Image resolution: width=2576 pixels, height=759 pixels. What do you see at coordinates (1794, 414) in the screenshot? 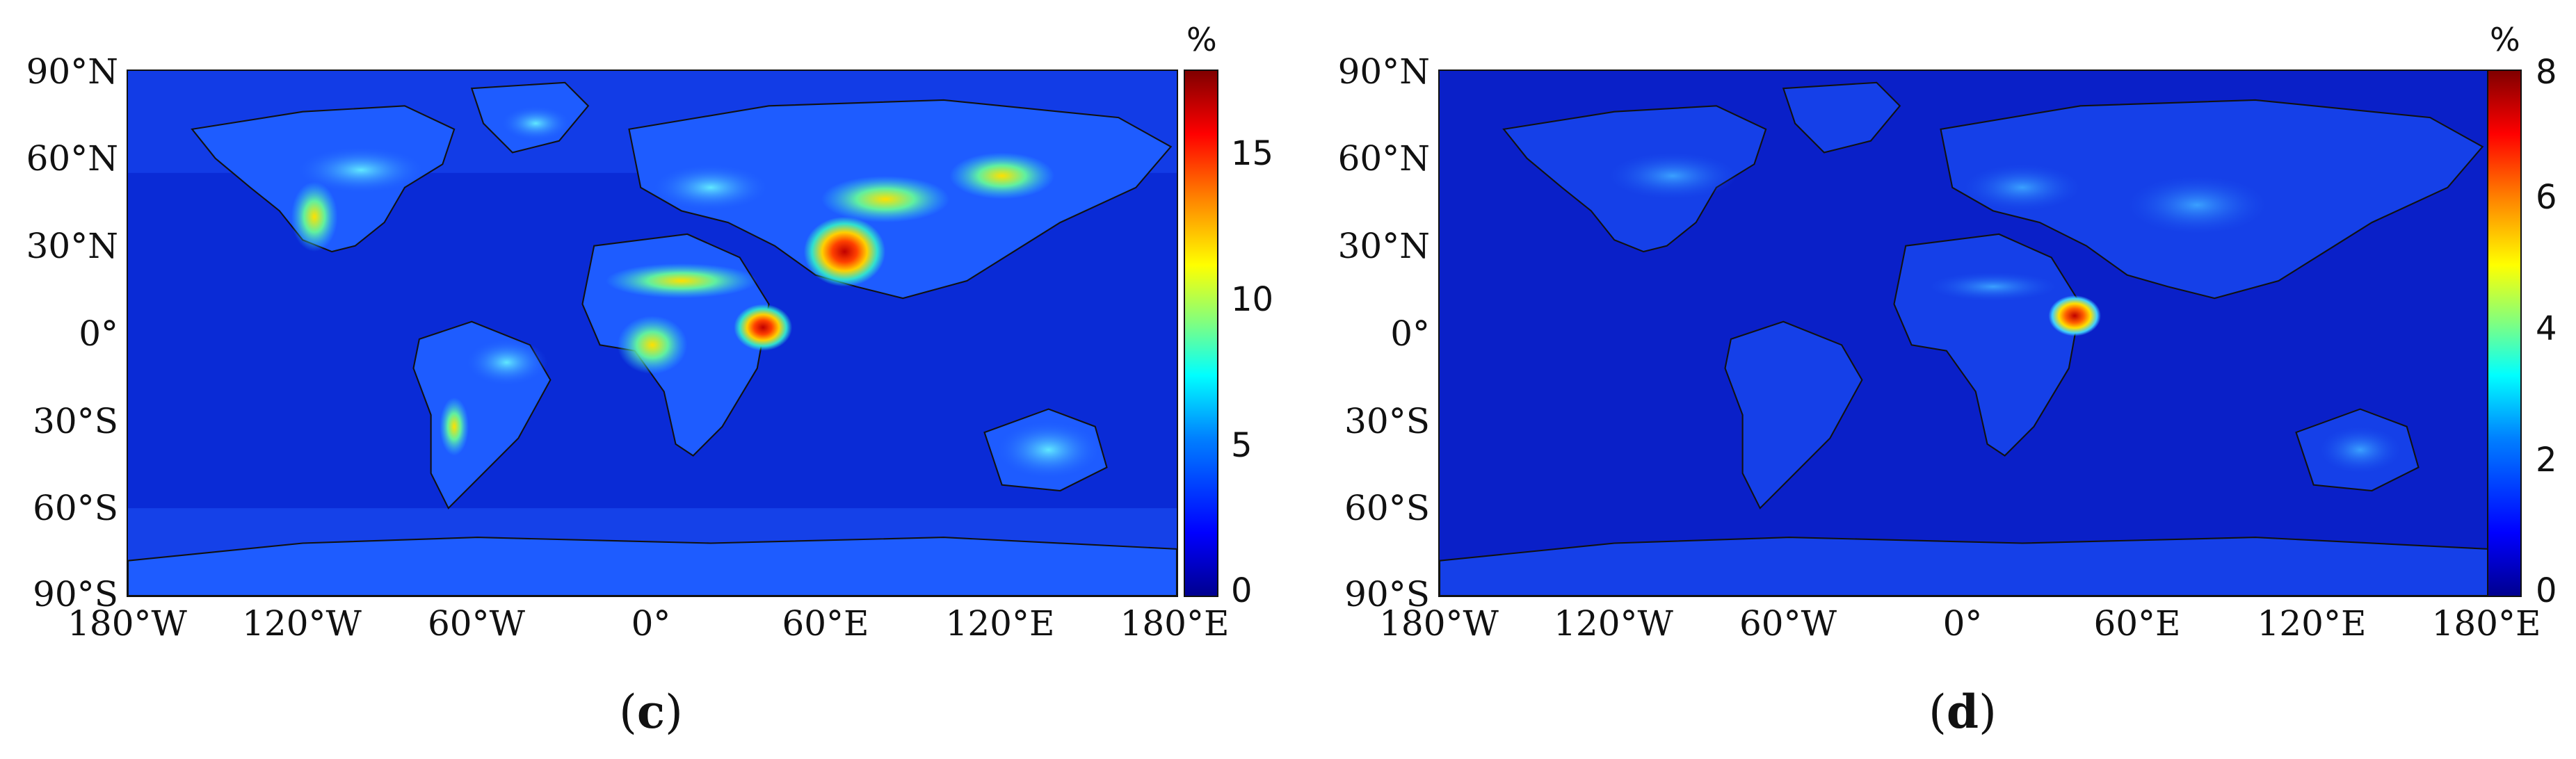
I see `south-america` at bounding box center [1794, 414].